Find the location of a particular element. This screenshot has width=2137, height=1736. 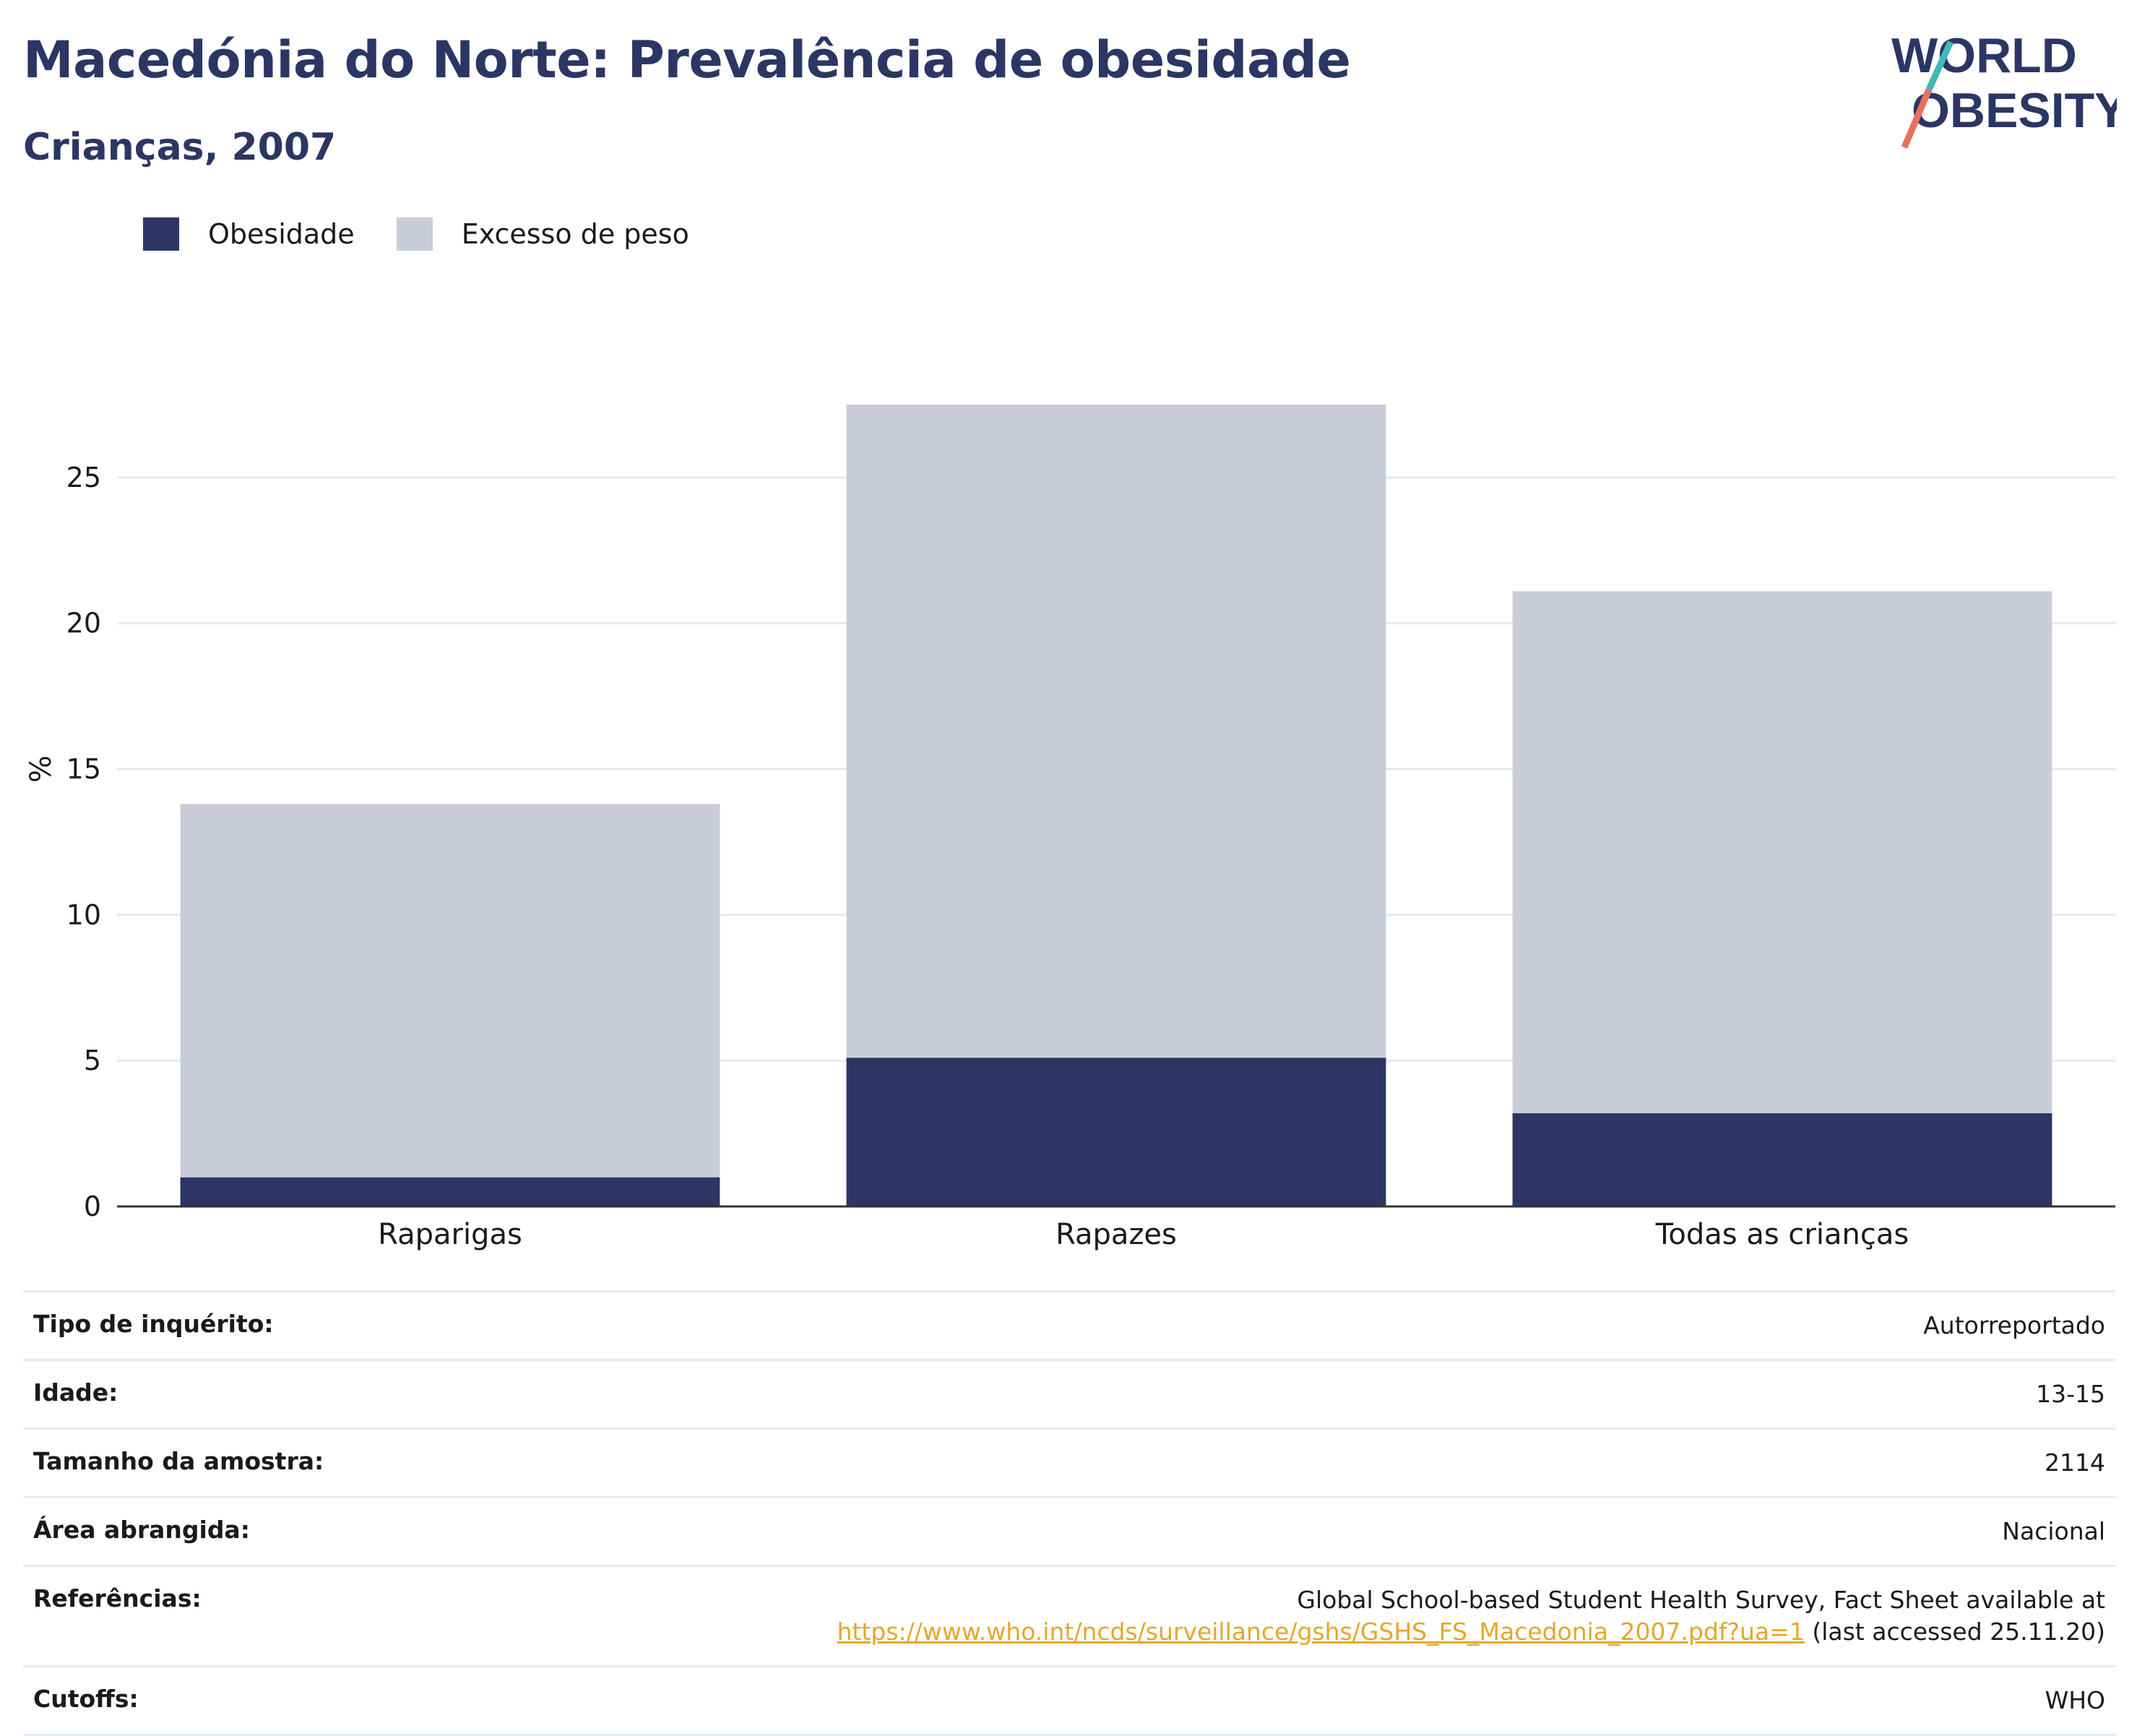

reference-suffix: (last accessed 25.11.20) is located at coordinates (1954, 1632).